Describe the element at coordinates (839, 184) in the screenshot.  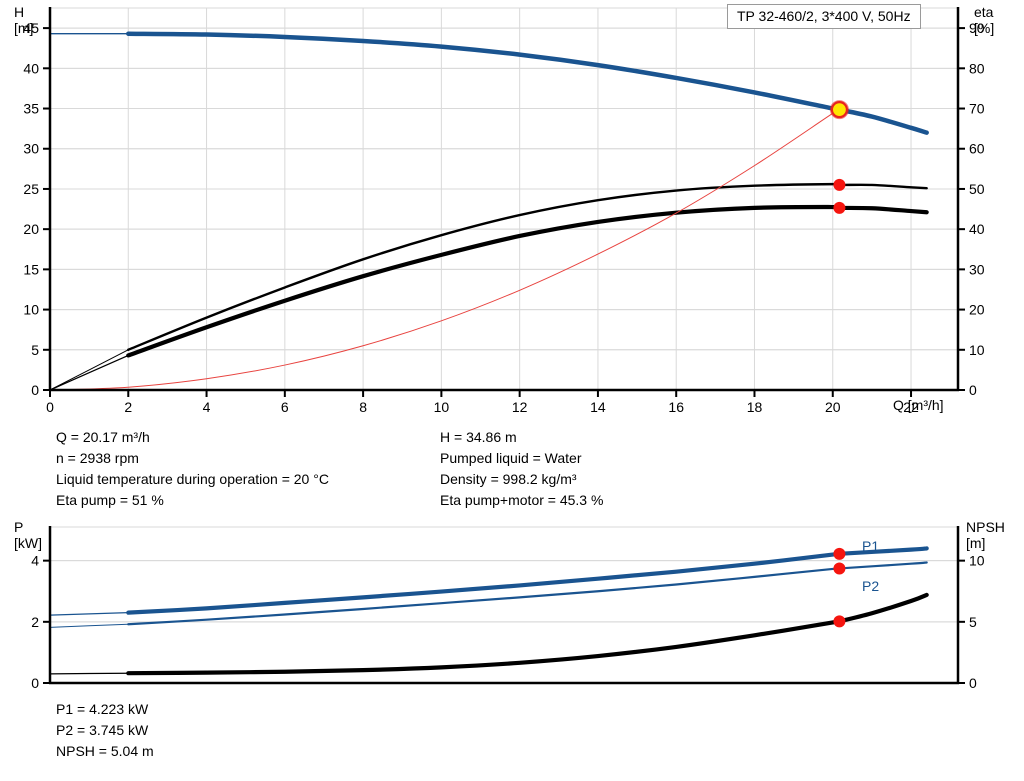
I see `eta-pump-point` at that location.